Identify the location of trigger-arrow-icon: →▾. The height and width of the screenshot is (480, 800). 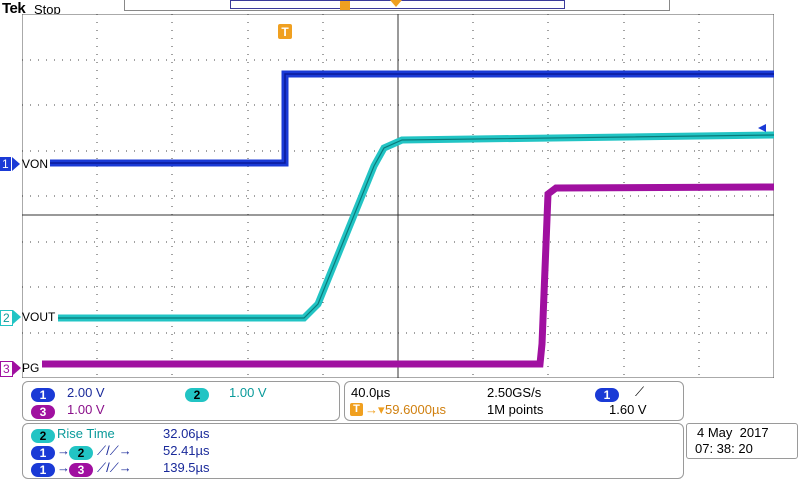
(375, 409).